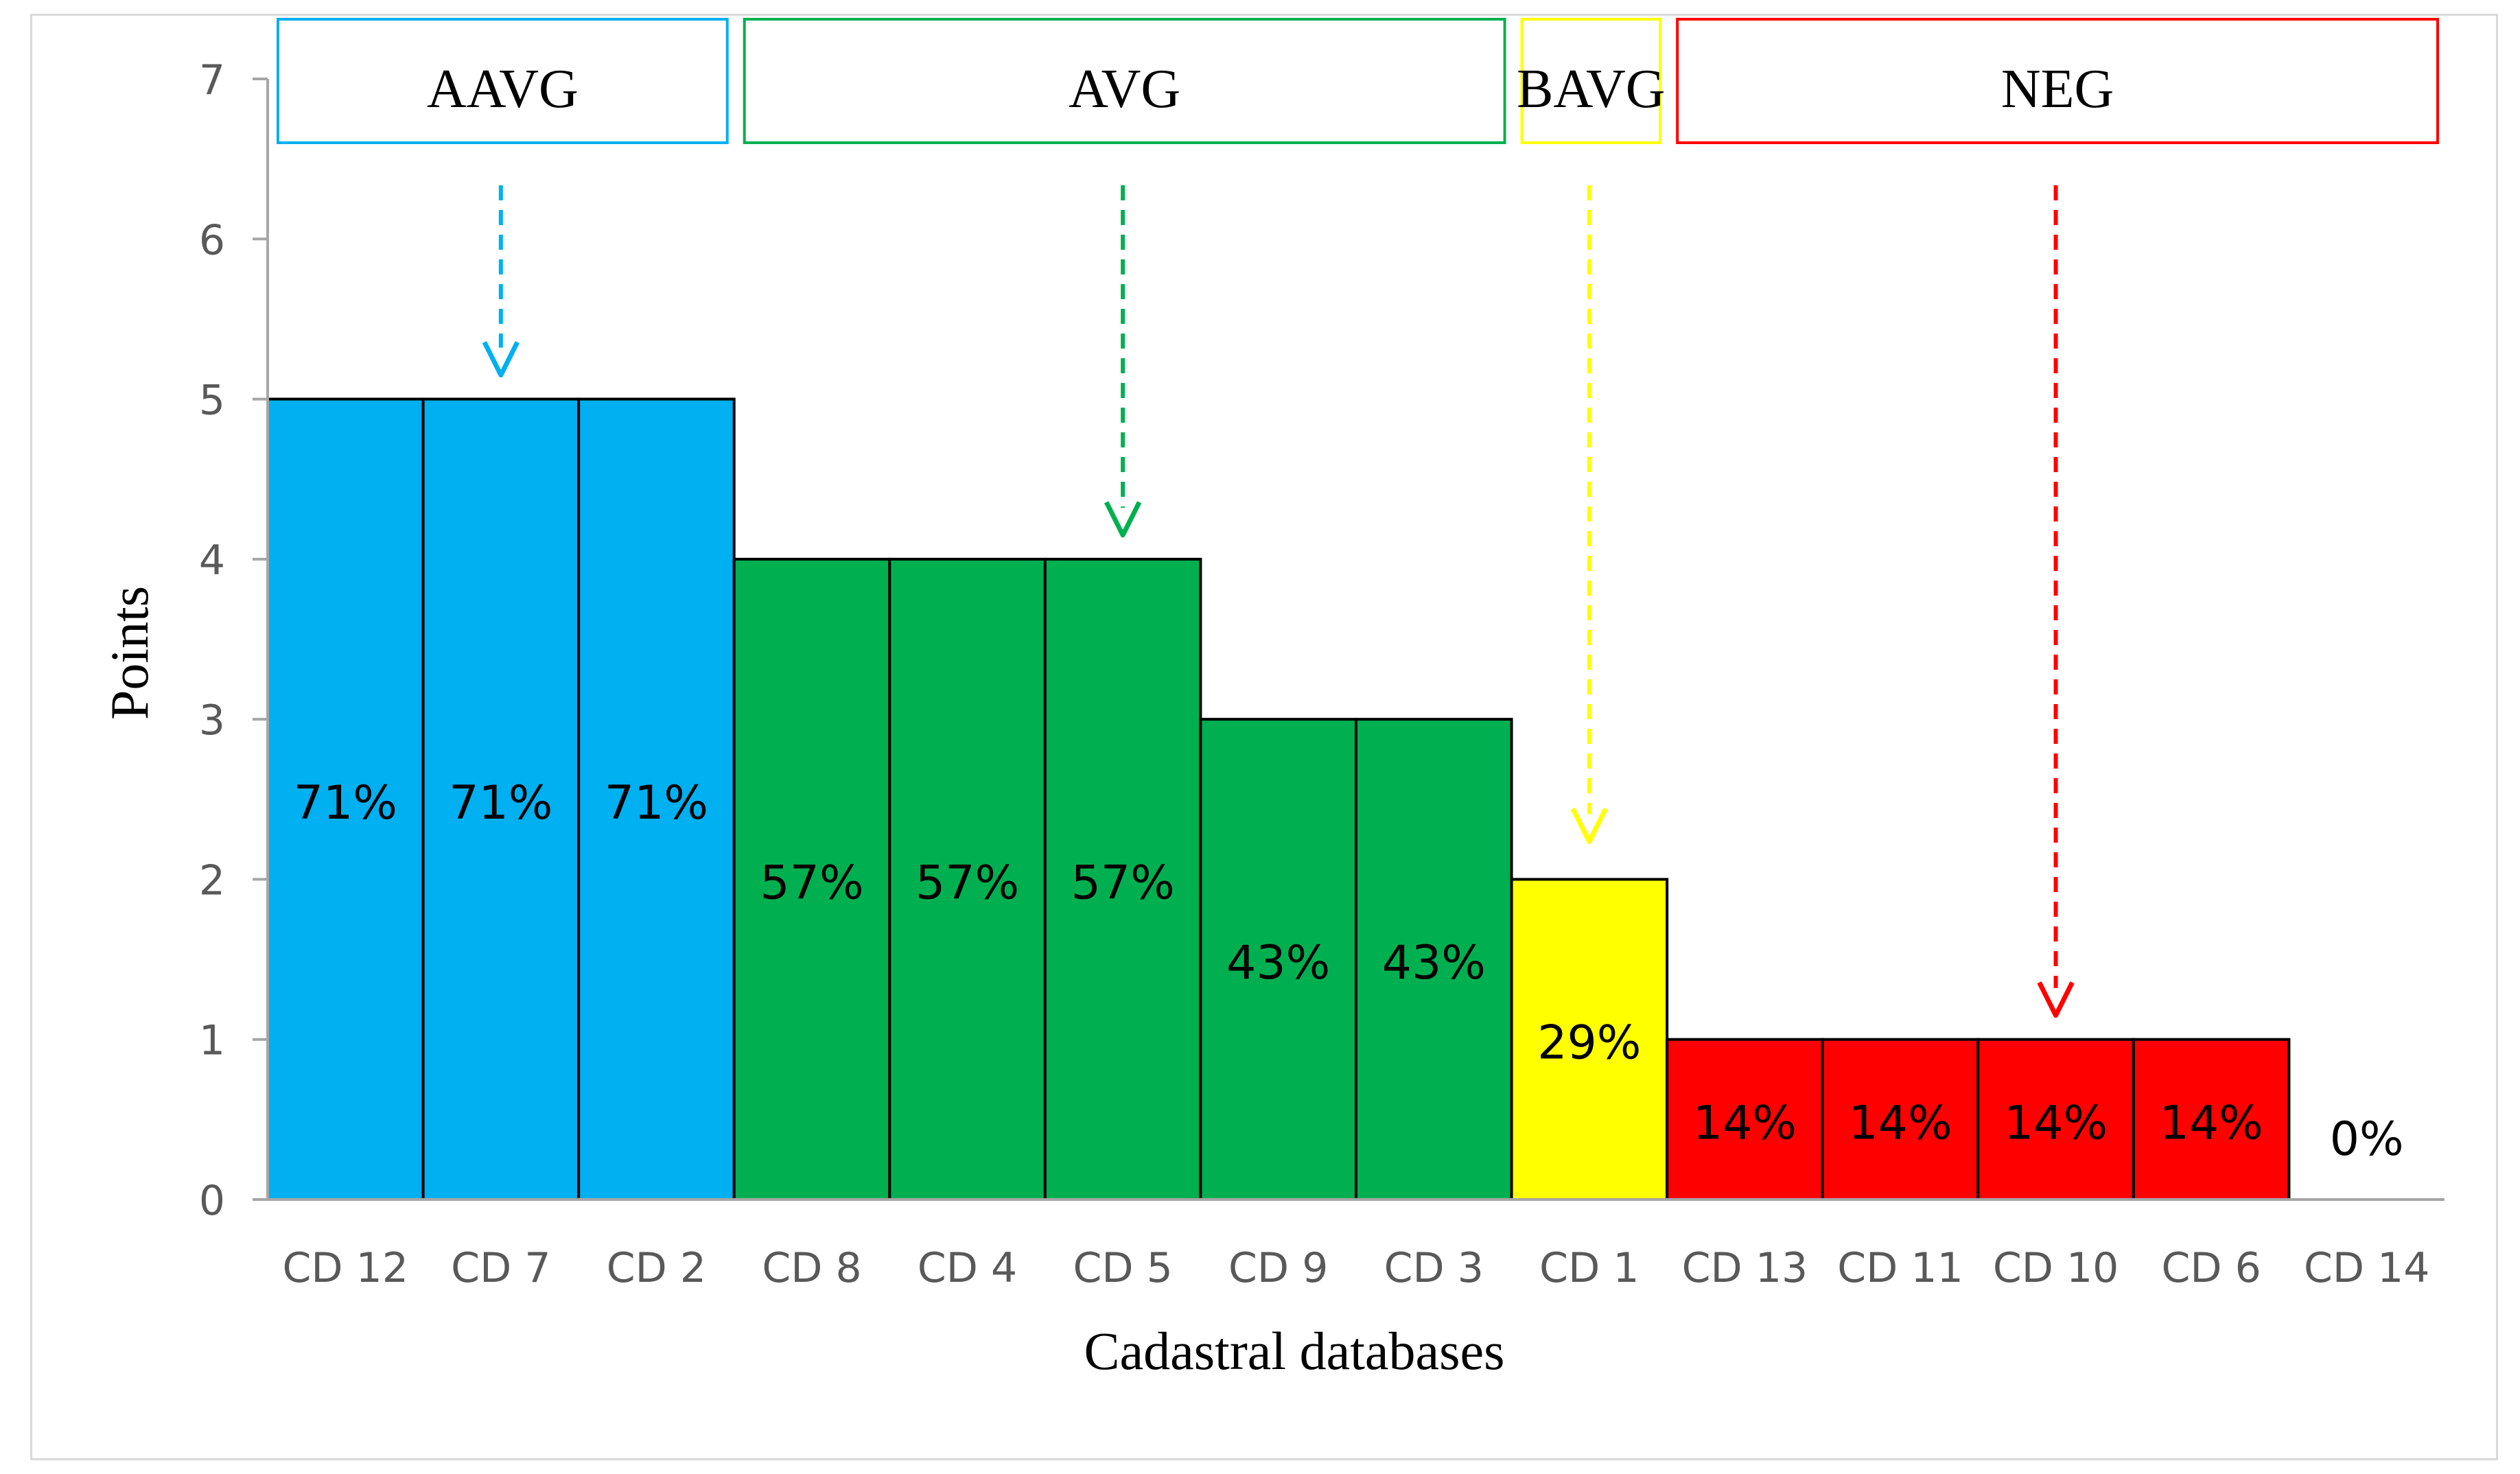  What do you see at coordinates (129, 653) in the screenshot?
I see `y-axis-title: Points` at bounding box center [129, 653].